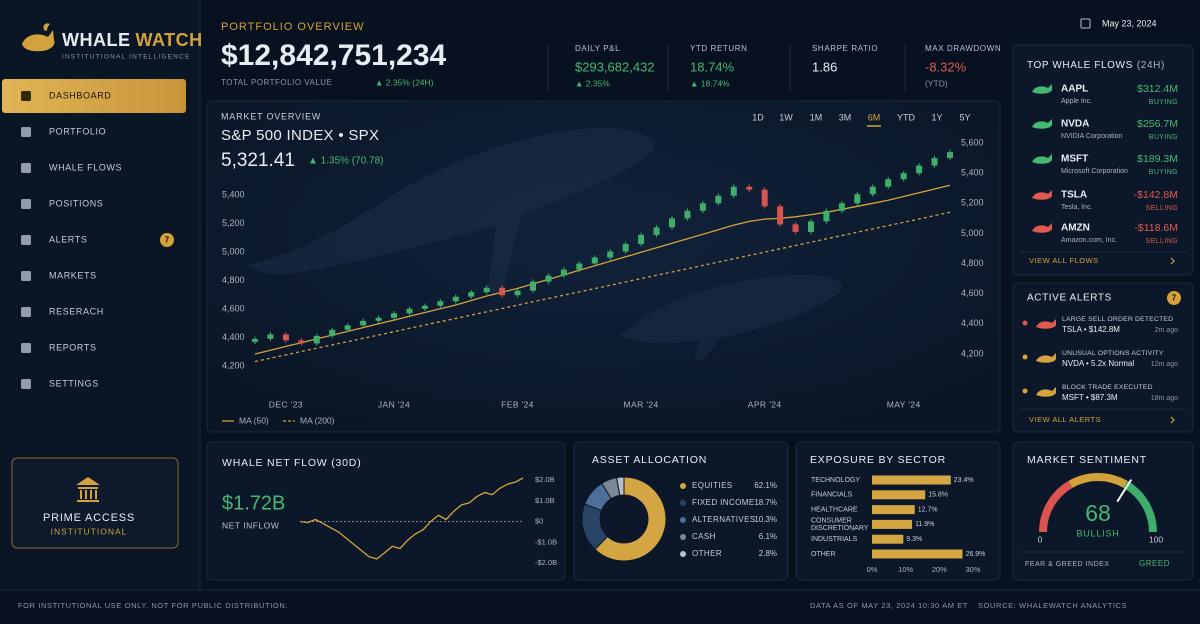 The width and height of the screenshot is (1200, 624). I want to click on kpi-sub: (YTD), so click(936, 83).